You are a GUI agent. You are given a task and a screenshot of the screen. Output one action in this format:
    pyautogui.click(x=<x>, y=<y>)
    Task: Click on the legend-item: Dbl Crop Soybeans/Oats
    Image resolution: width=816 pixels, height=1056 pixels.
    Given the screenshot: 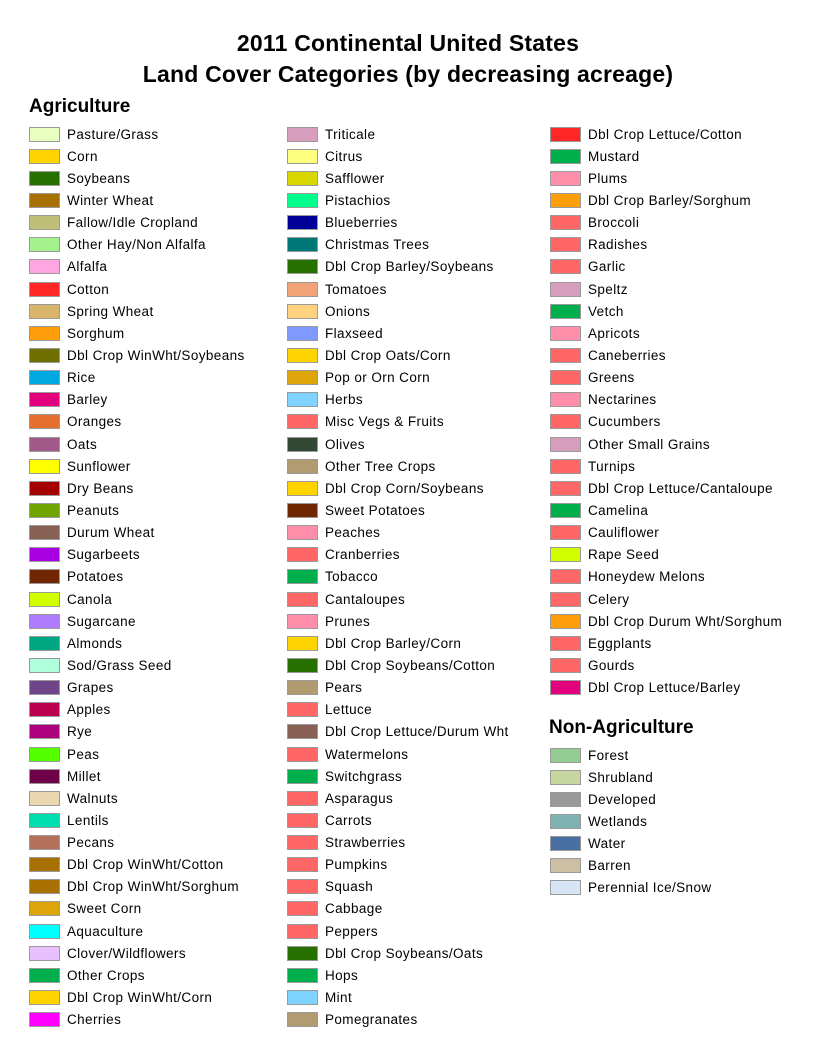 What is the action you would take?
    pyautogui.click(x=398, y=953)
    